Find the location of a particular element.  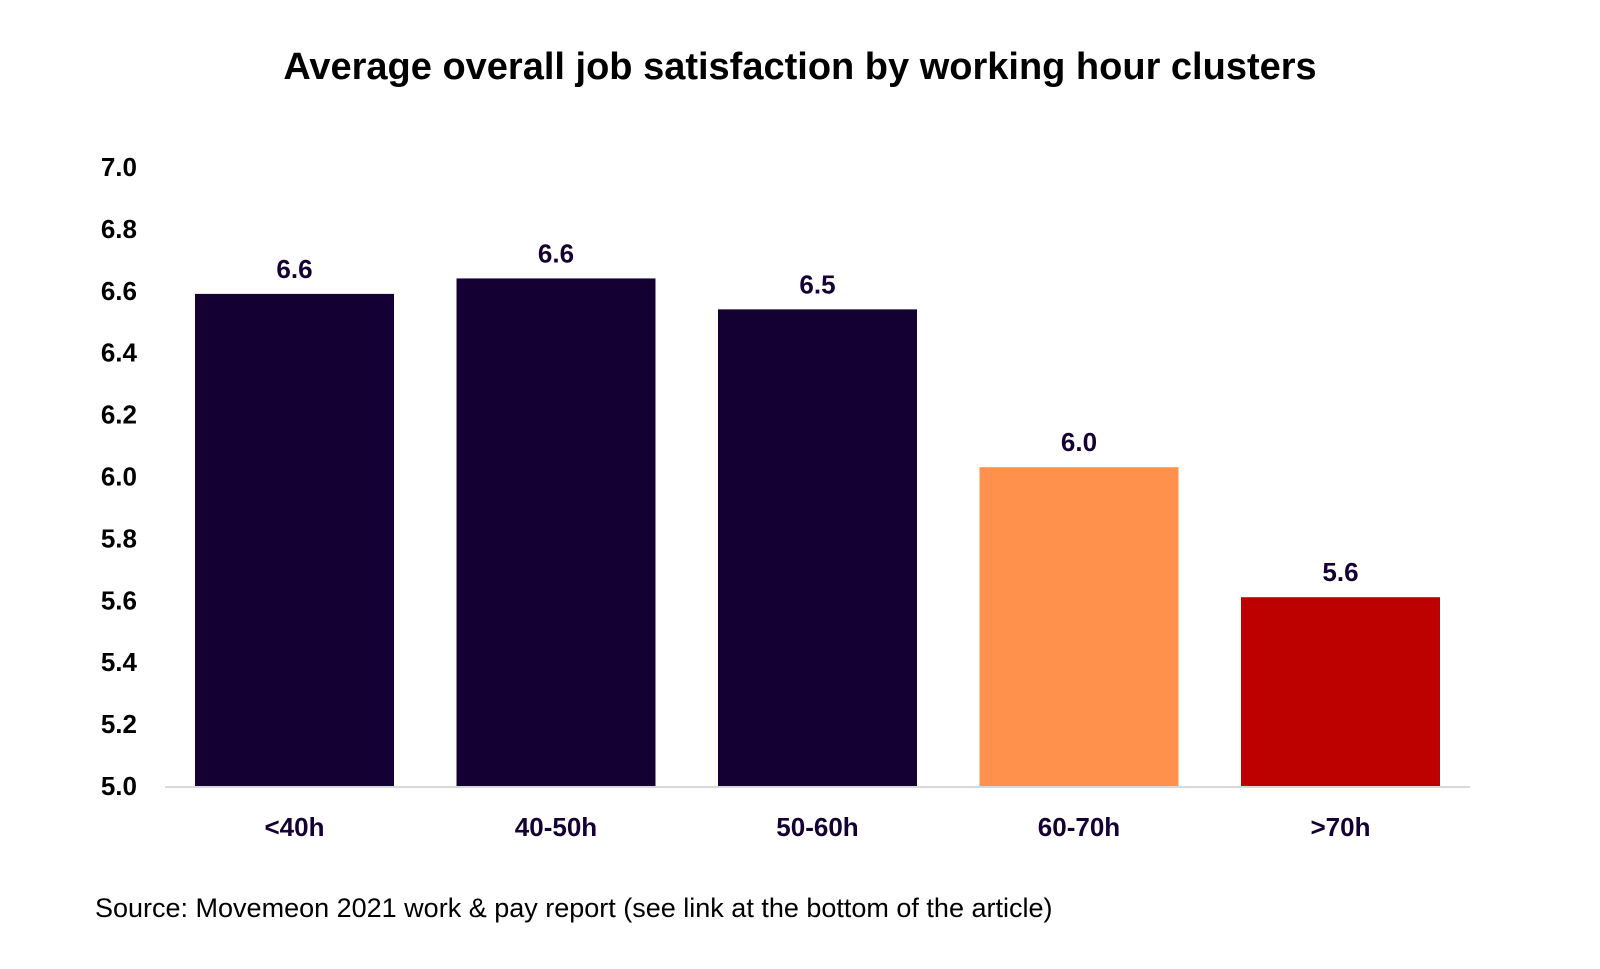

y-tick-label: 6.0 is located at coordinates (119, 477).